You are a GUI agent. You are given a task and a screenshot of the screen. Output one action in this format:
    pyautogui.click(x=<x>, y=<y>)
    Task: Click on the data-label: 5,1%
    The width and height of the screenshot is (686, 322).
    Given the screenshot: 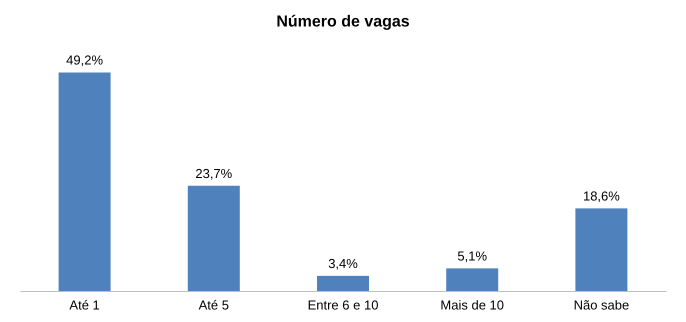 What is the action you would take?
    pyautogui.click(x=472, y=256)
    